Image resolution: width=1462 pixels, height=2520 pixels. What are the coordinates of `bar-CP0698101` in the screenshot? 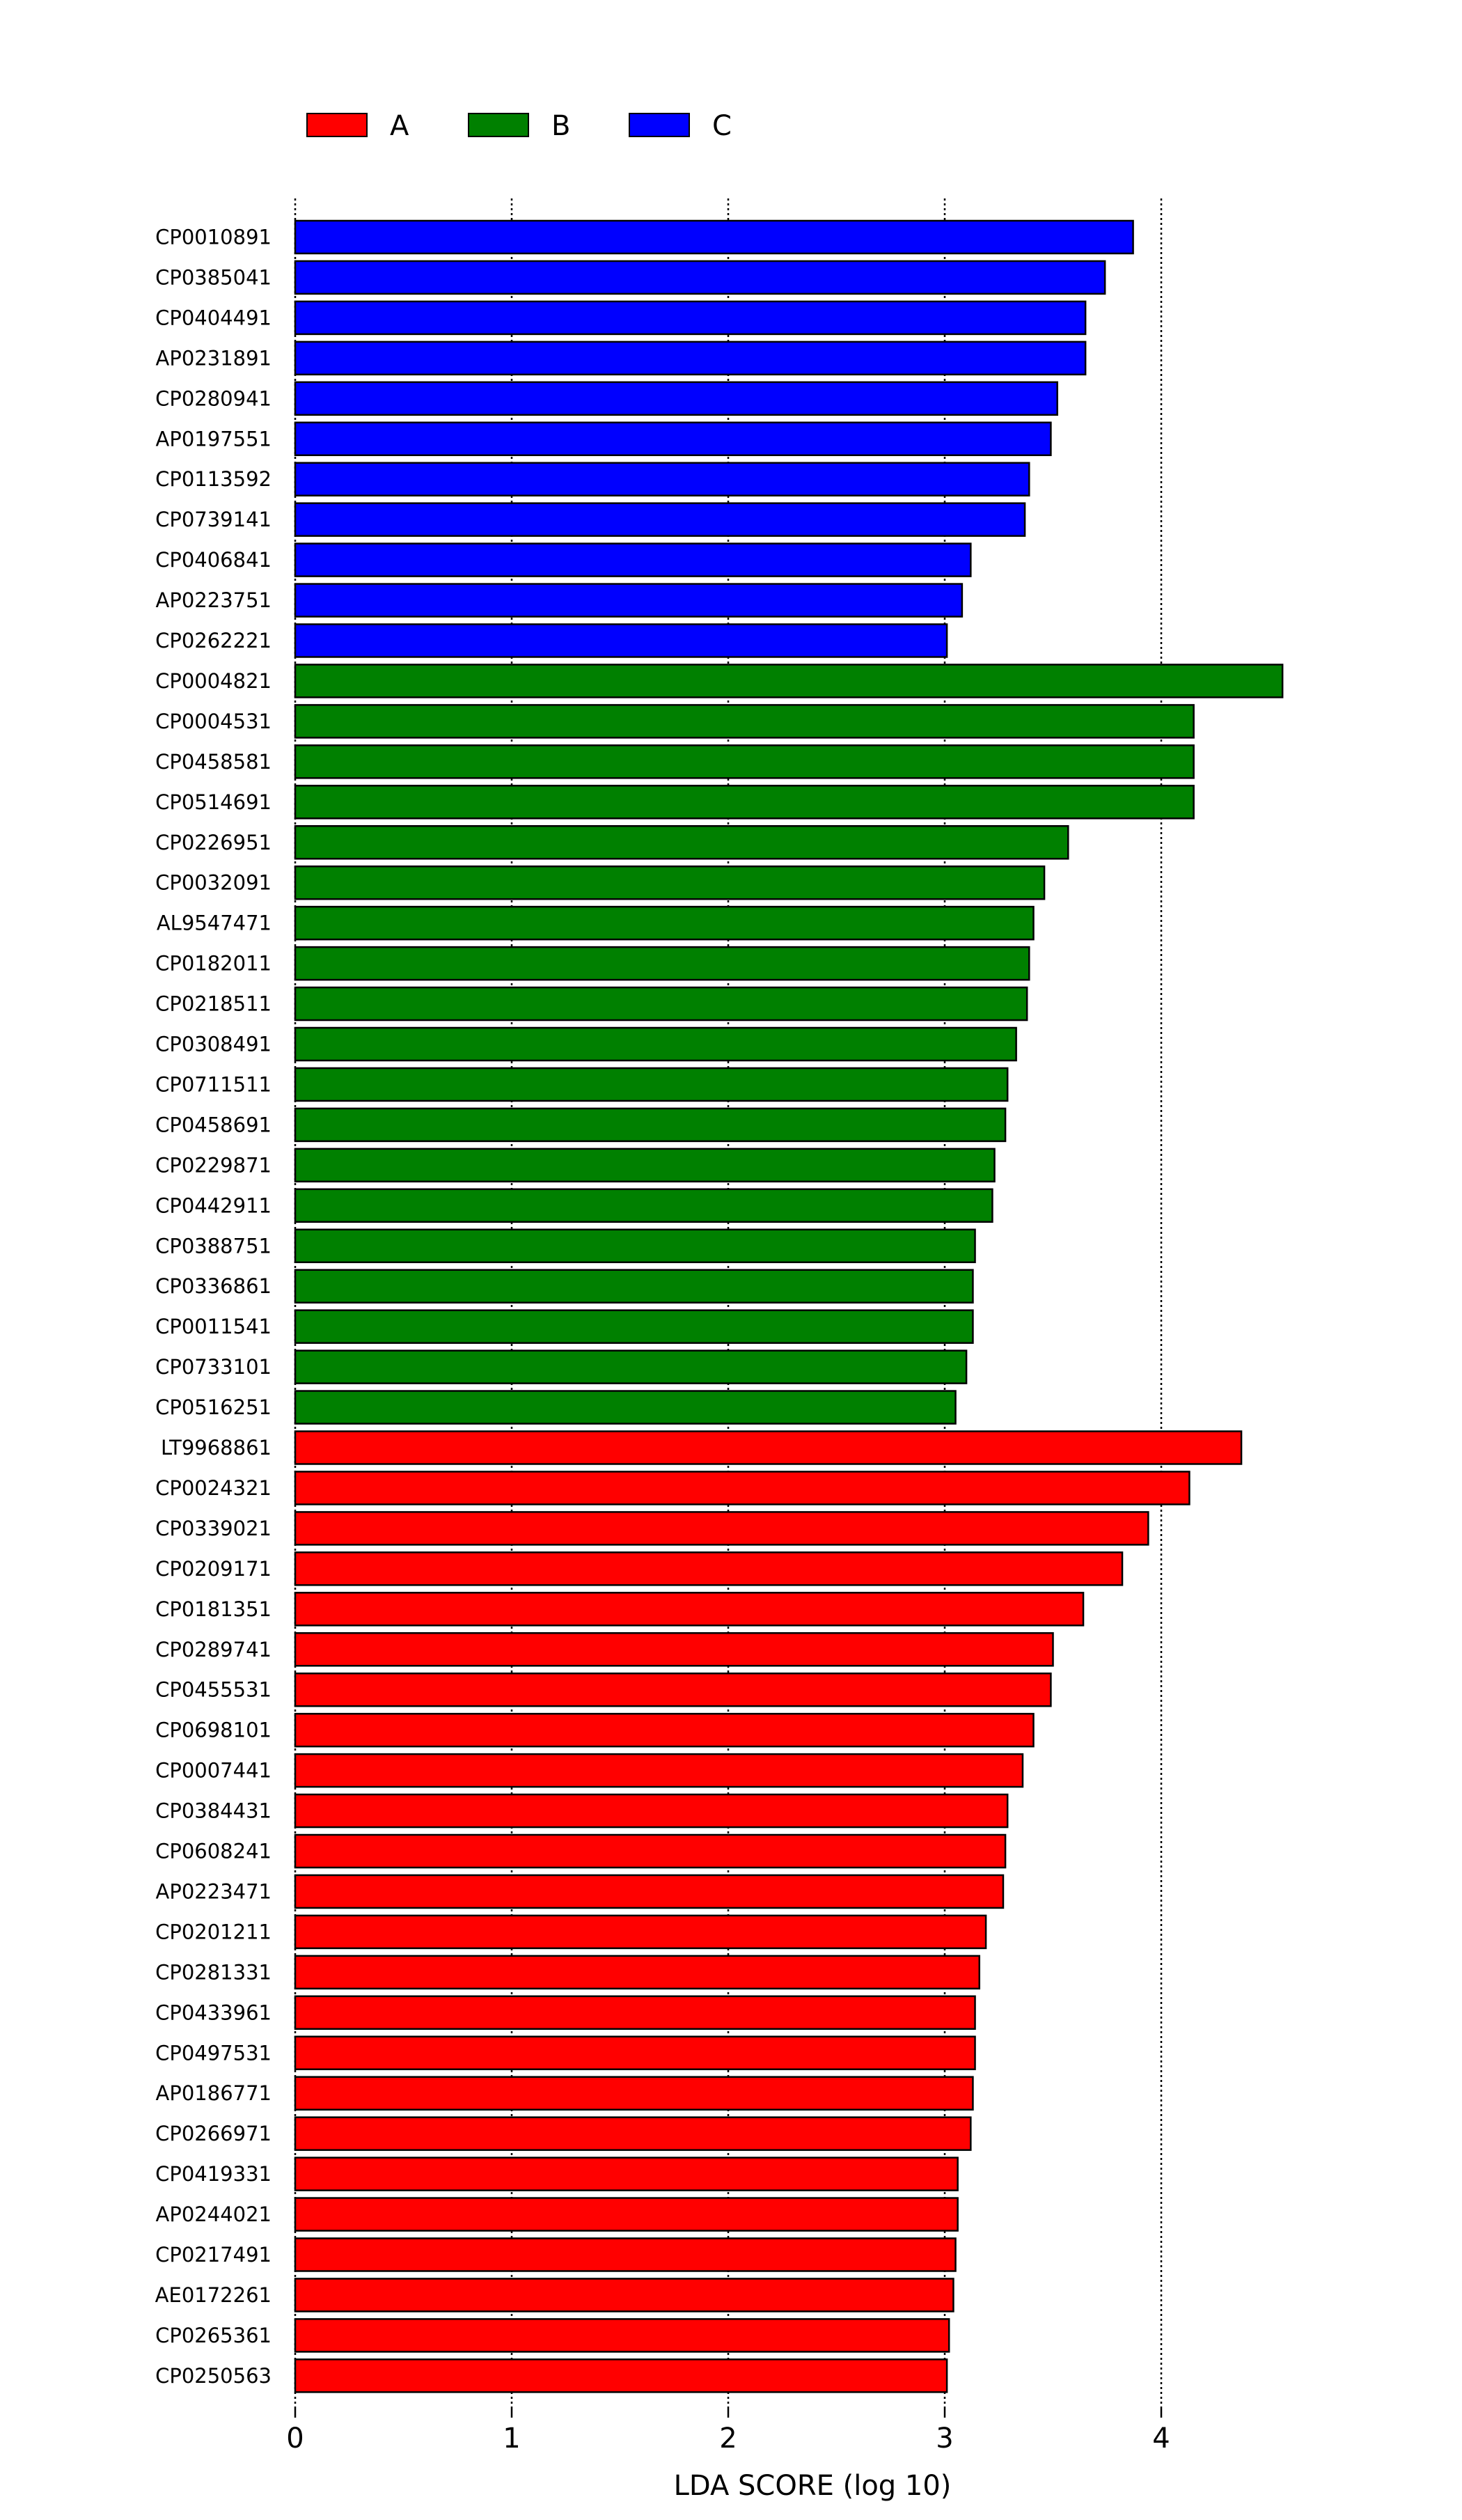 It's located at (664, 1730).